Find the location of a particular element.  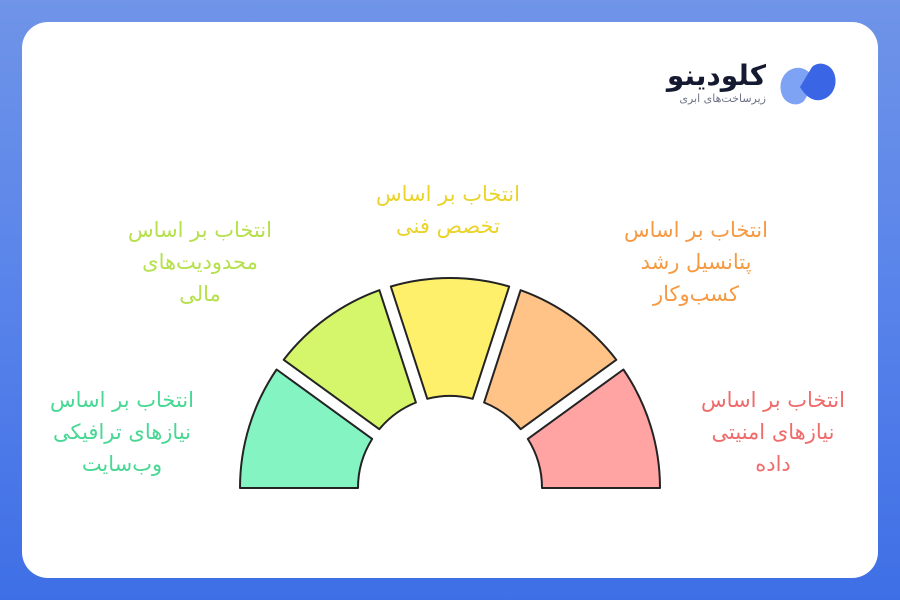

segment-label-line: محدودیت‌های is located at coordinates (200, 262).